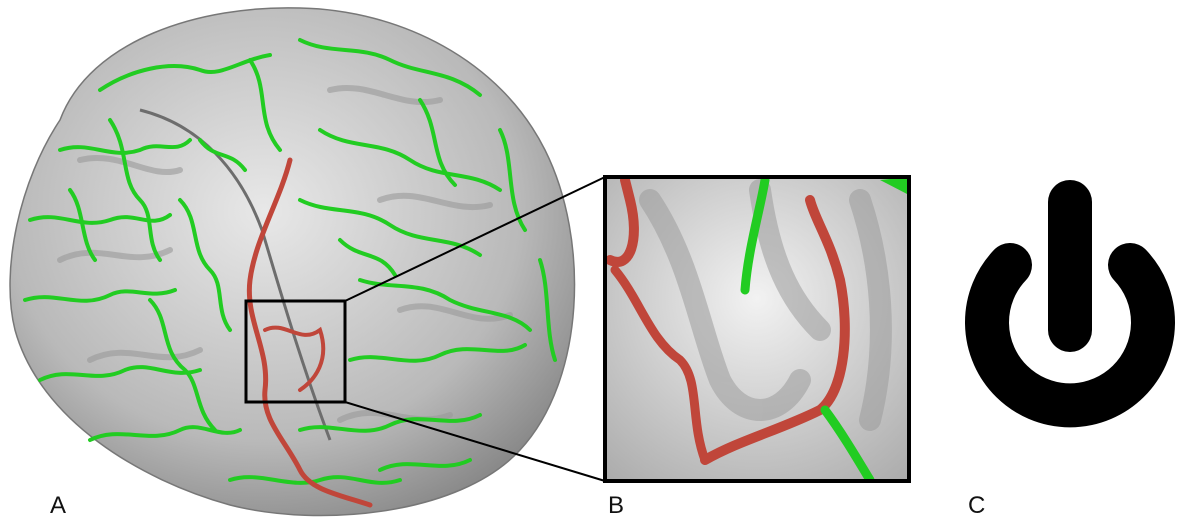 This screenshot has height=528, width=1196. Describe the element at coordinates (58, 505) in the screenshot. I see `panel-label-a: A` at that location.